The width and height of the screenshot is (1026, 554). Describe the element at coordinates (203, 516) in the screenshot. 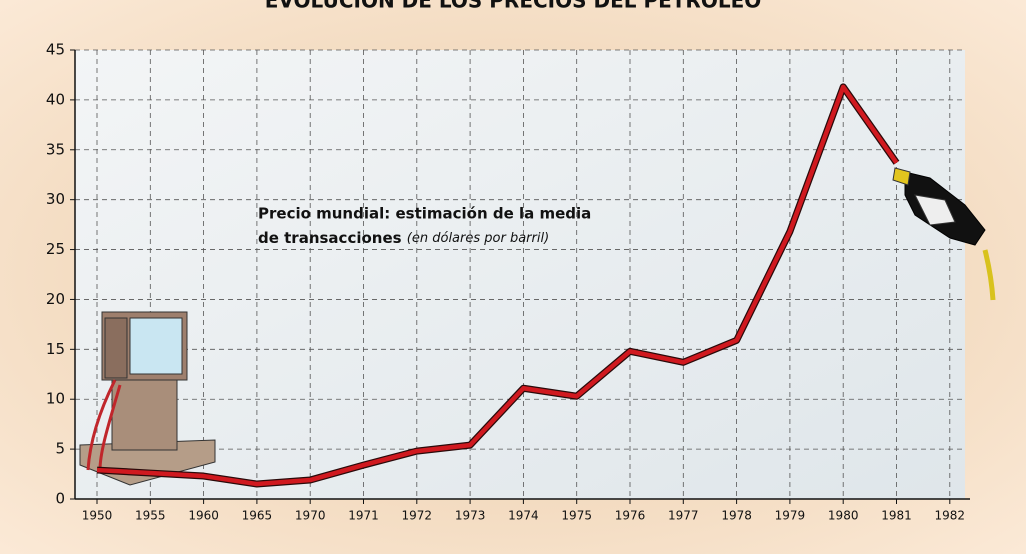

I see `x-tick-label: 1960` at that location.